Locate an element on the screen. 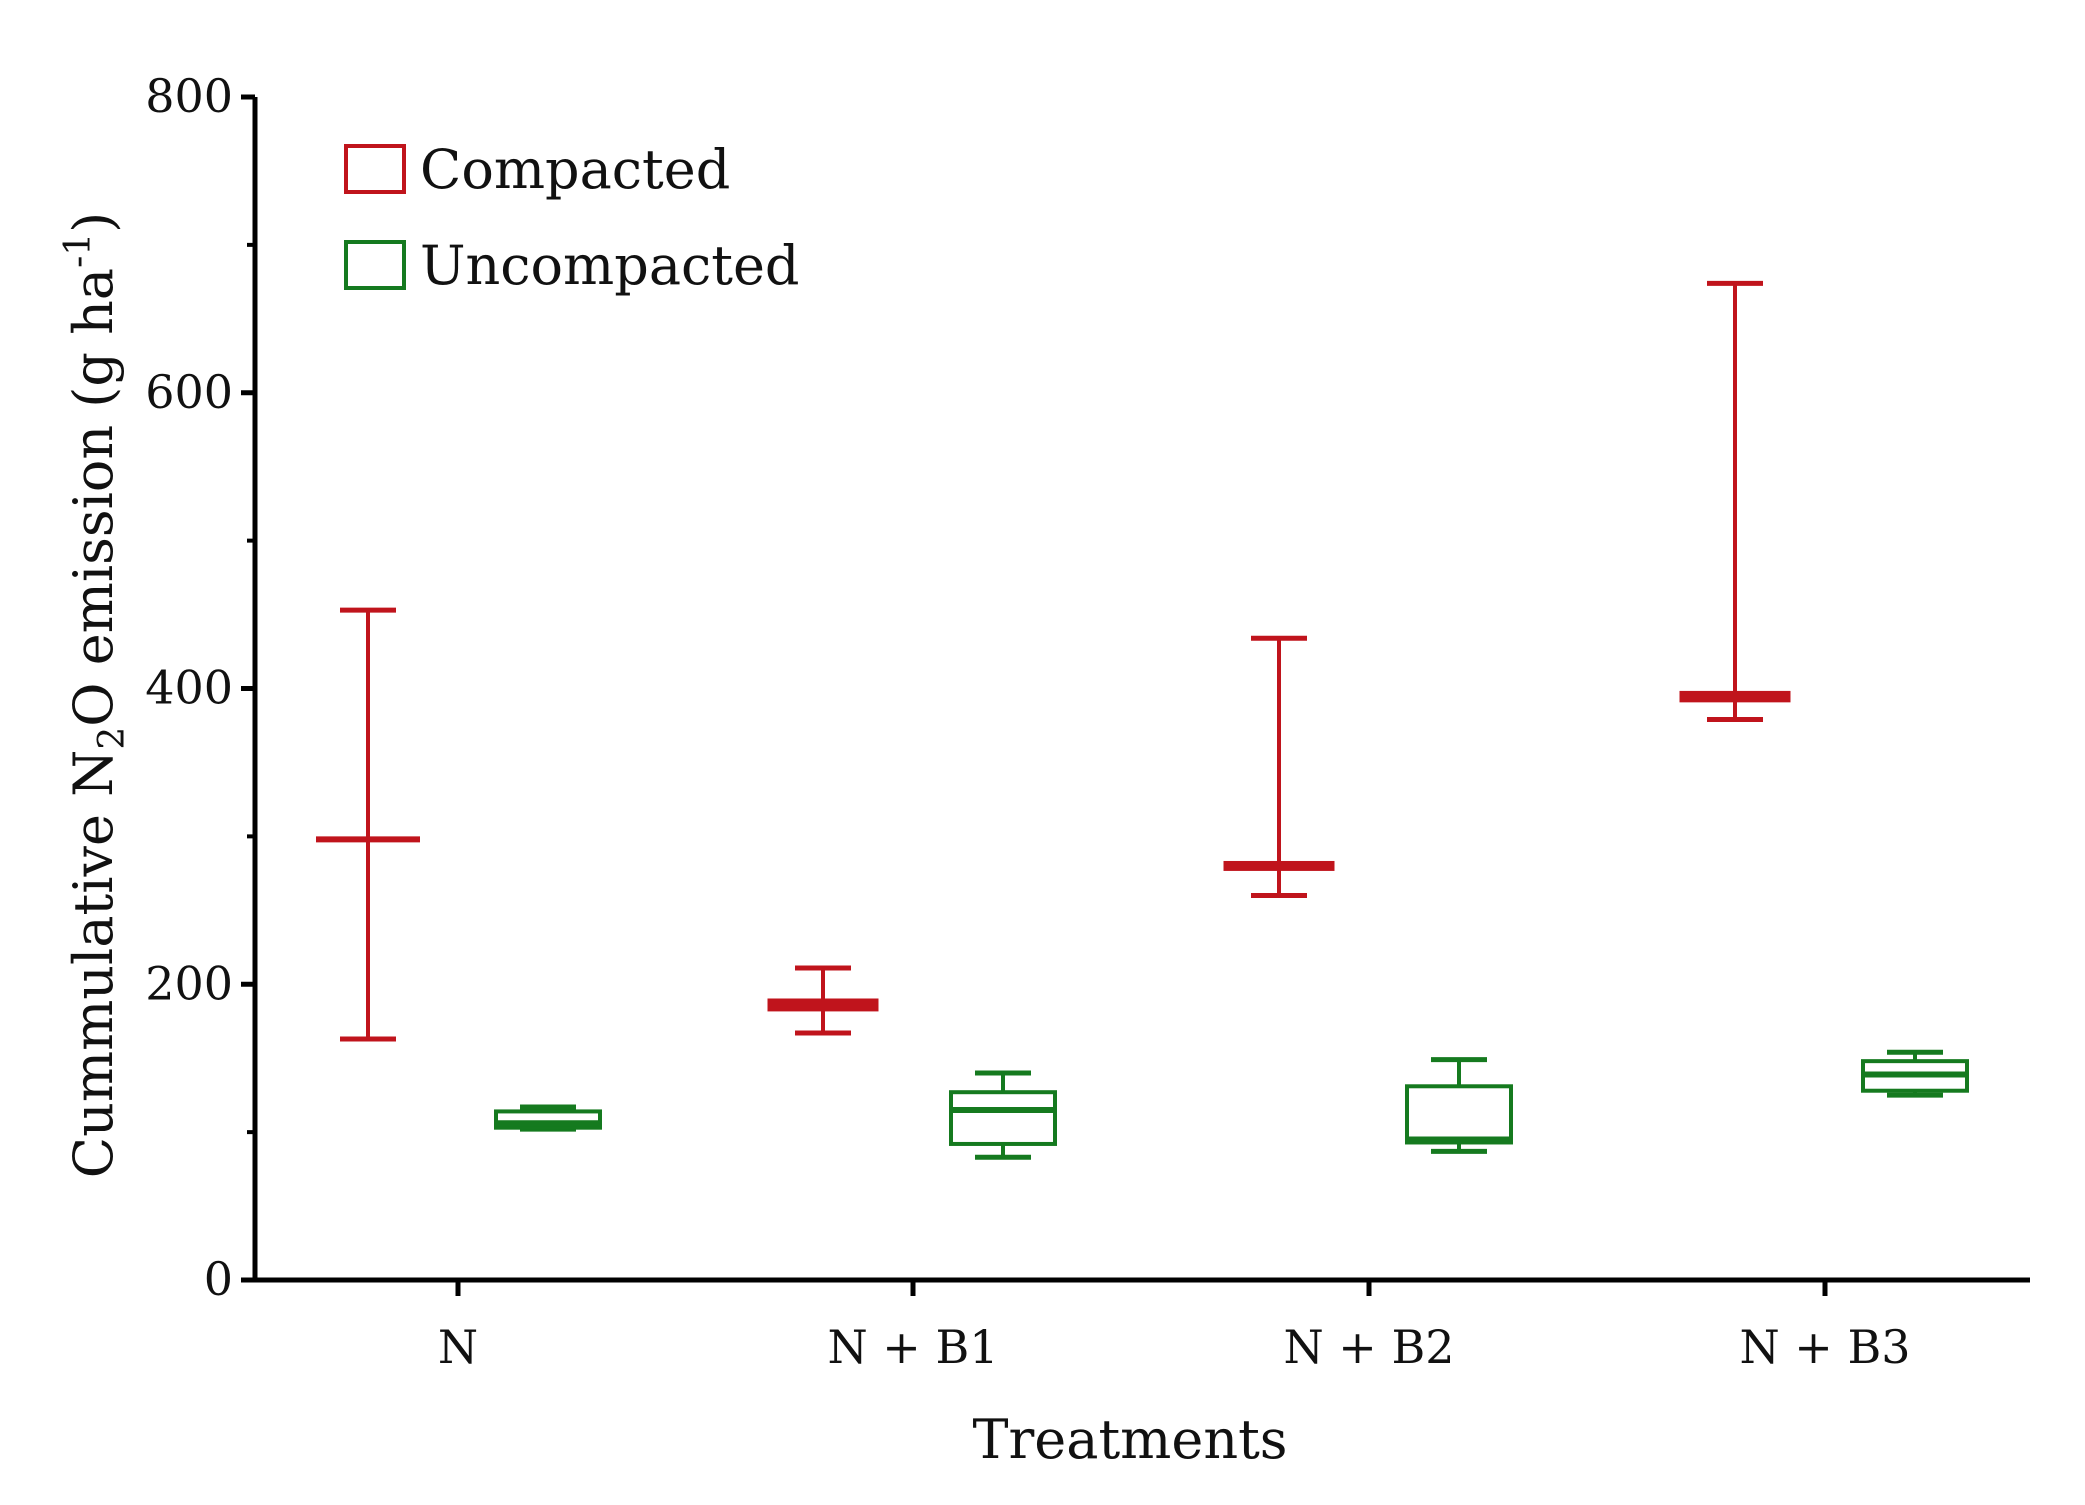 Image resolution: width=2085 pixels, height=1505 pixels. x-tick-label: N is located at coordinates (458, 1347).